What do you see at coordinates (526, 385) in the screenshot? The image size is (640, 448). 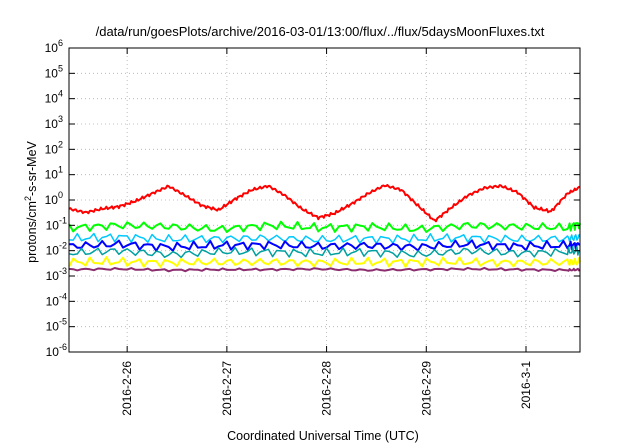 I see `x-tick-label: 2016-3-1` at bounding box center [526, 385].